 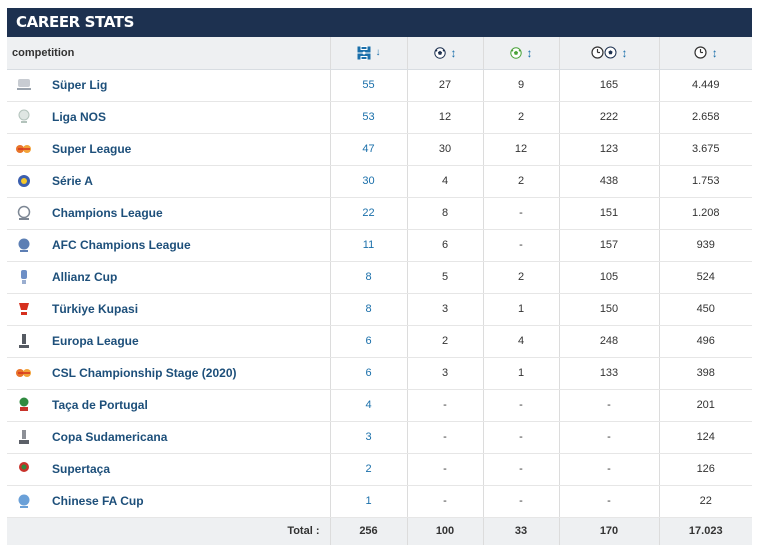 What do you see at coordinates (705, 531) in the screenshot?
I see `total-minutes: 17.023` at bounding box center [705, 531].